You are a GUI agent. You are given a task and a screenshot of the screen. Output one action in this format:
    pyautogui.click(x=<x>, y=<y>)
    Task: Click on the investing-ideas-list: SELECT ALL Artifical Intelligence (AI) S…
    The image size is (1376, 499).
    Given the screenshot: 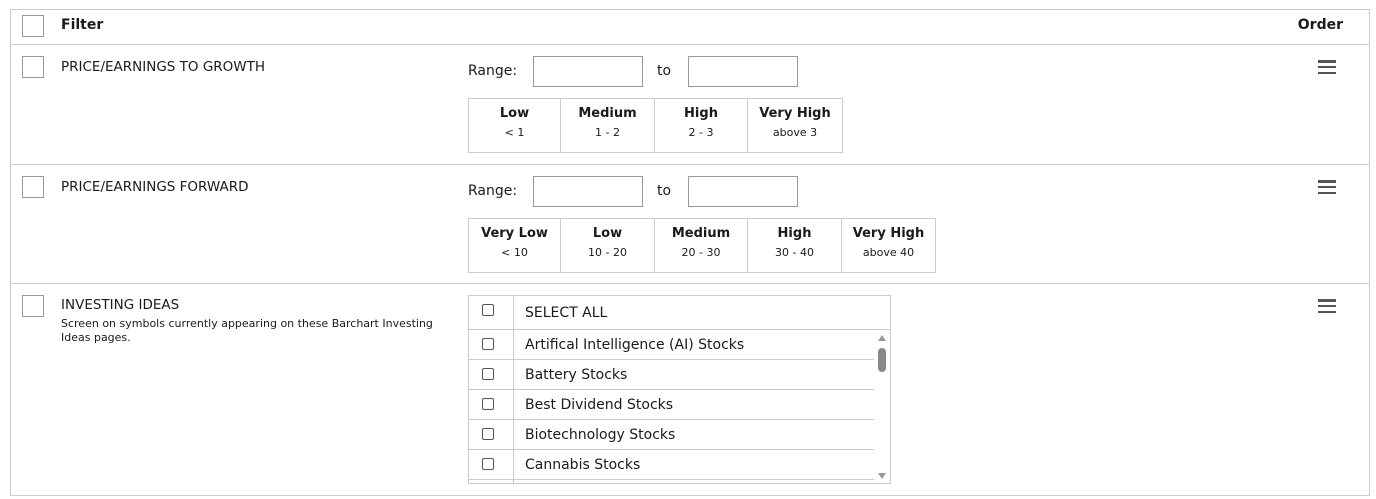 What is the action you would take?
    pyautogui.click(x=679, y=389)
    